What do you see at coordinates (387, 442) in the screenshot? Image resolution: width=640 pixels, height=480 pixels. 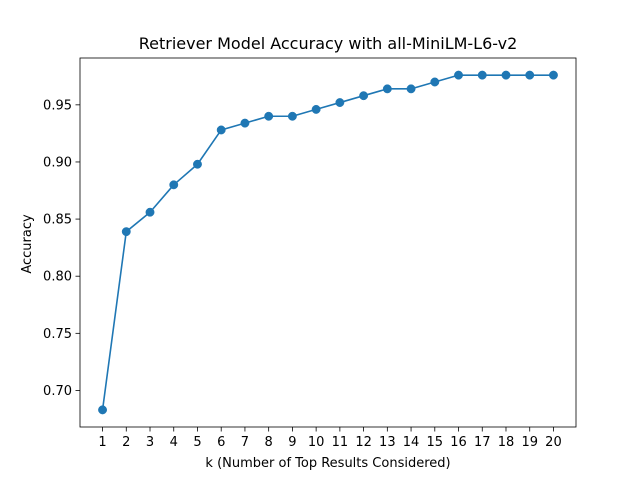 I see `x-tick-label: 13` at bounding box center [387, 442].